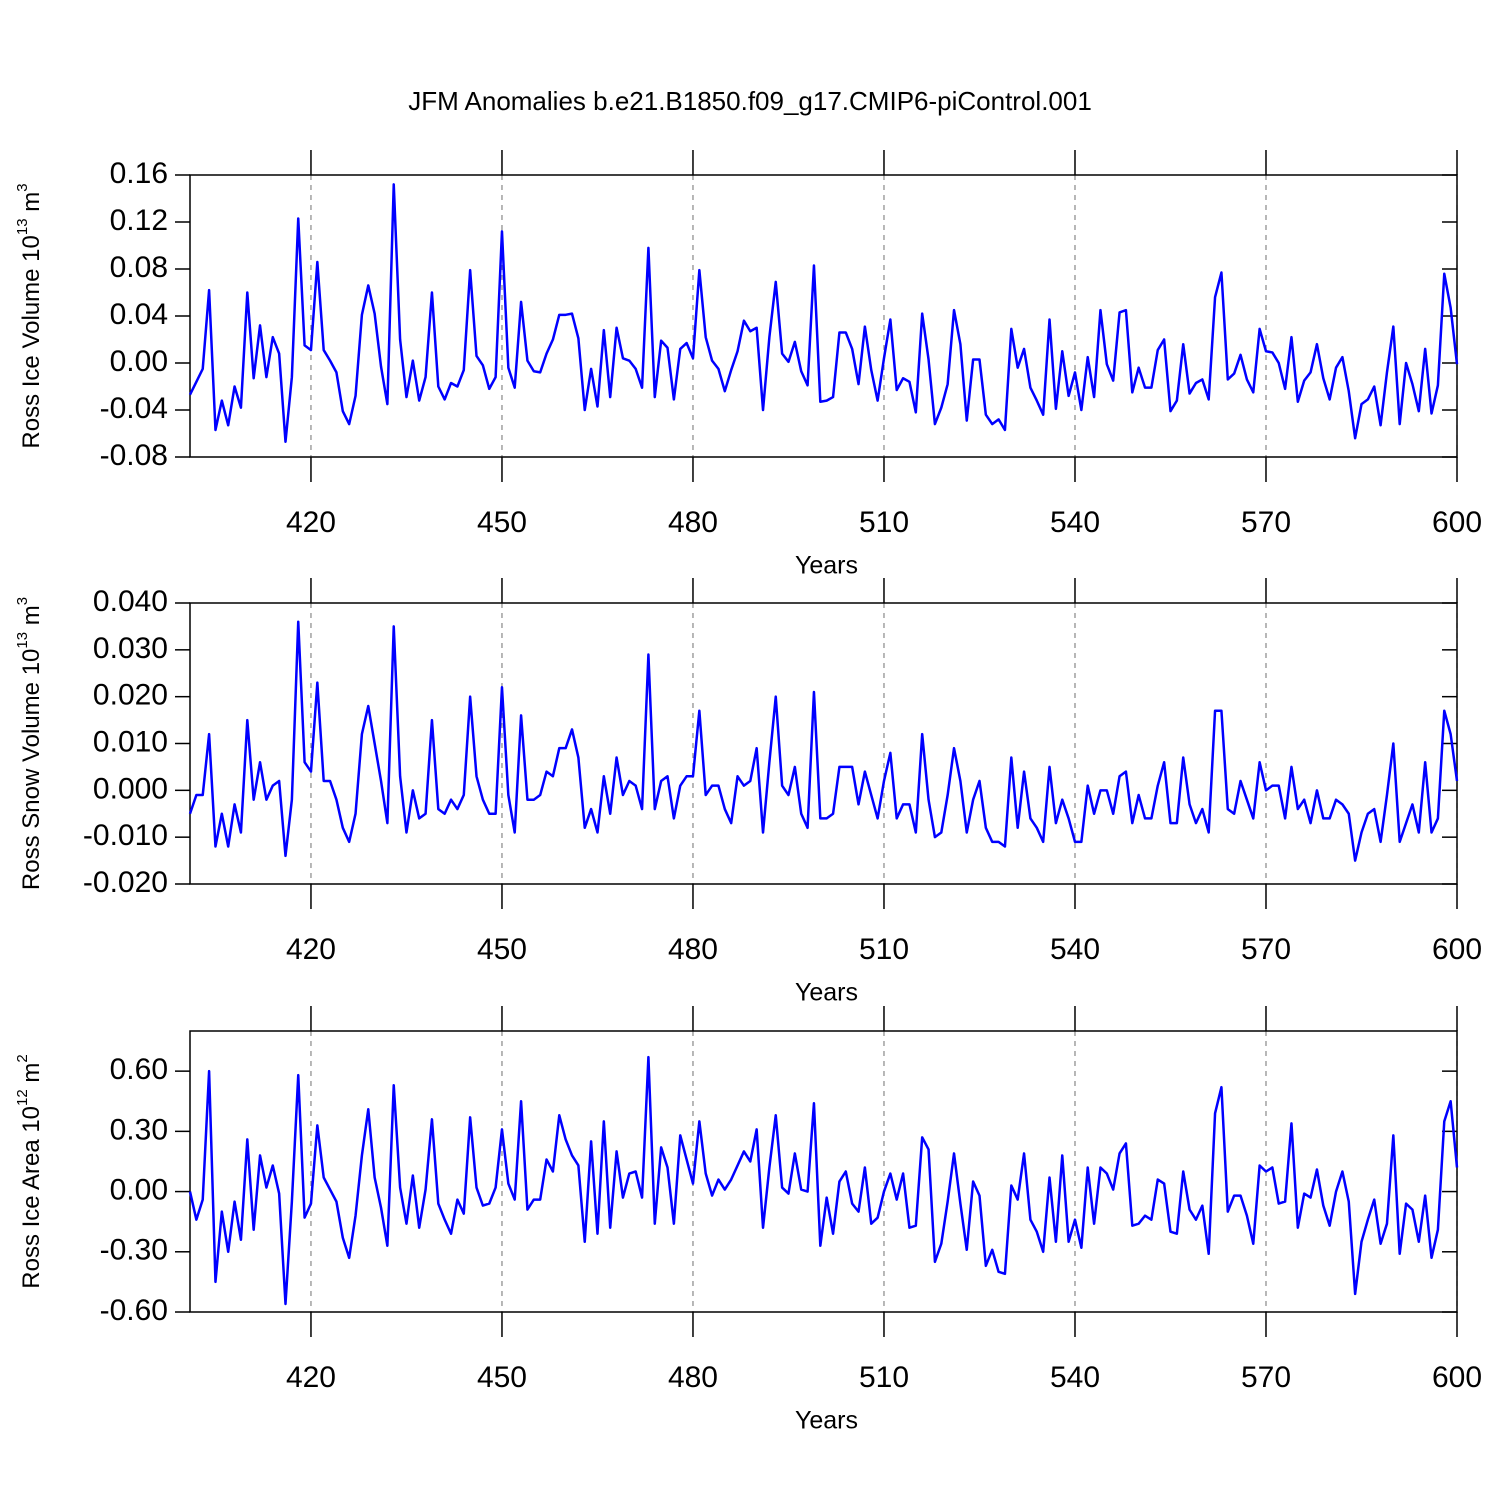  I want to click on y-label-text: Ross Ice Volume 10, so click(31, 341).